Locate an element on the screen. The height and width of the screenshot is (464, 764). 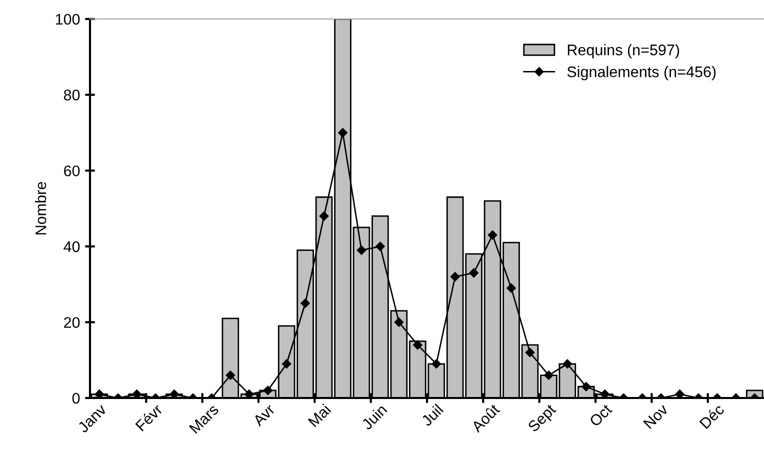
y-tick-label: 40 is located at coordinates (72, 246).